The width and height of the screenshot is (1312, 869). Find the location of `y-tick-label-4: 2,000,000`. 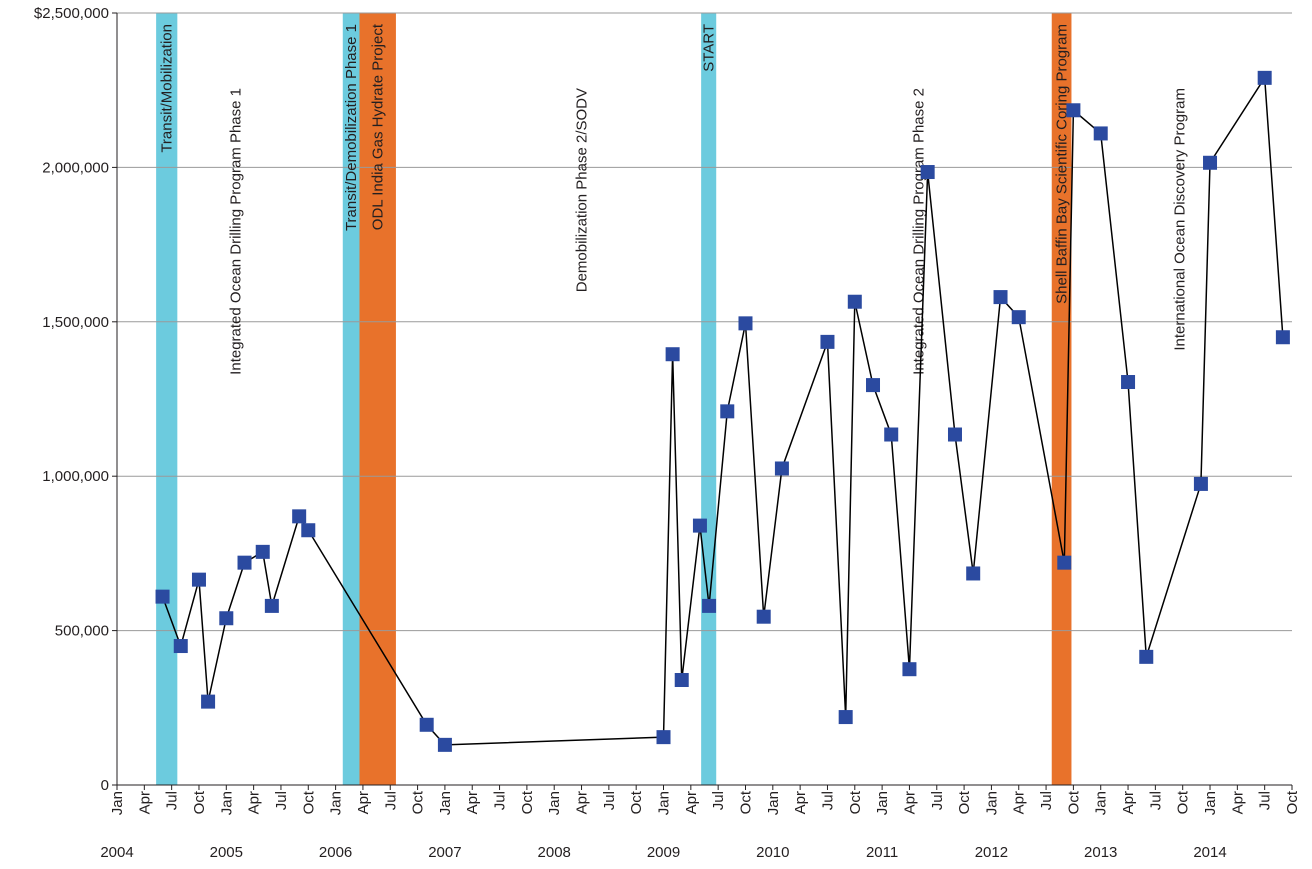

y-tick-label-4: 2,000,000 is located at coordinates (75, 167).